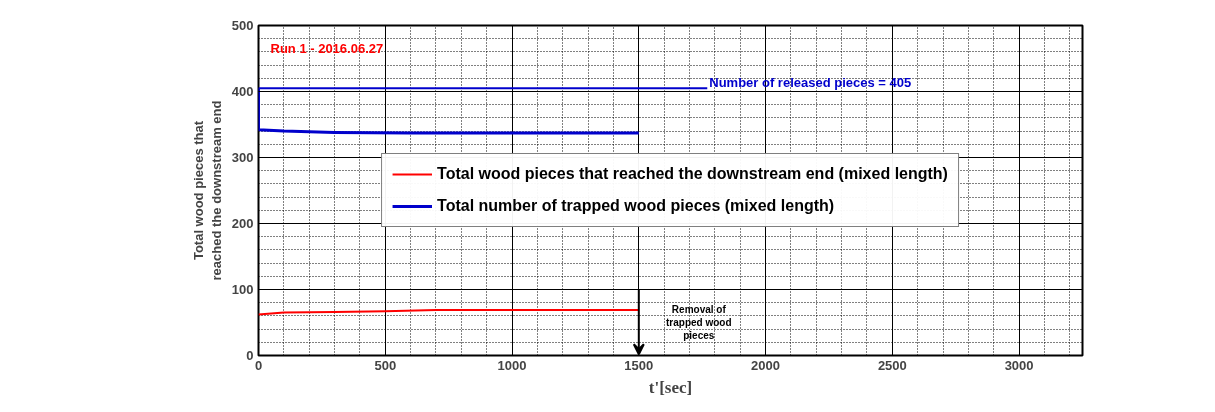  I want to click on x-tick-label: 1000, so click(512, 365).